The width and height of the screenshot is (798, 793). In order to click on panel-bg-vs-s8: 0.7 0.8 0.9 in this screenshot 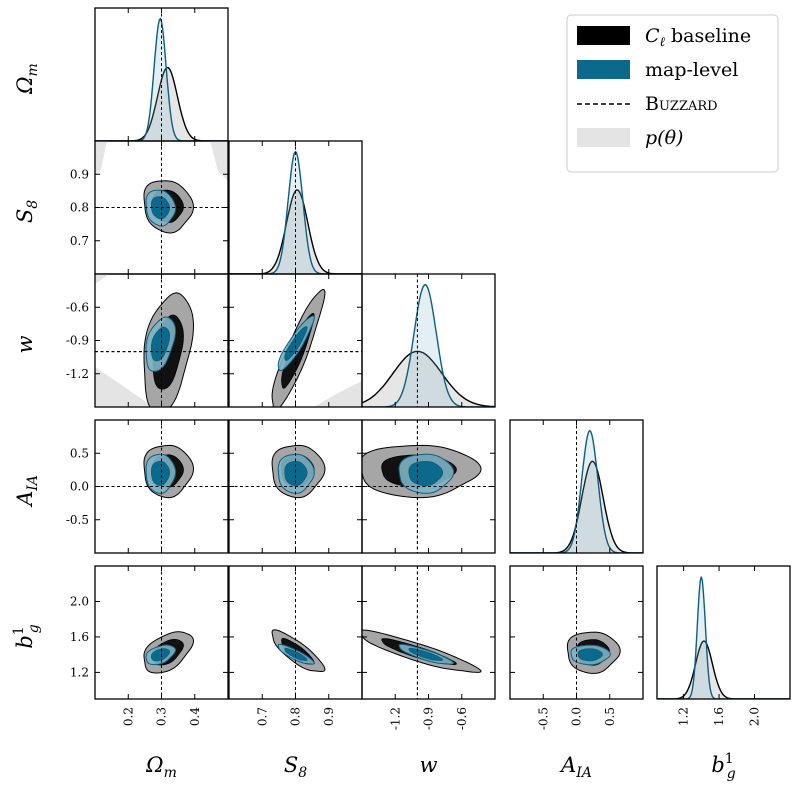, I will do `click(295, 645)`.